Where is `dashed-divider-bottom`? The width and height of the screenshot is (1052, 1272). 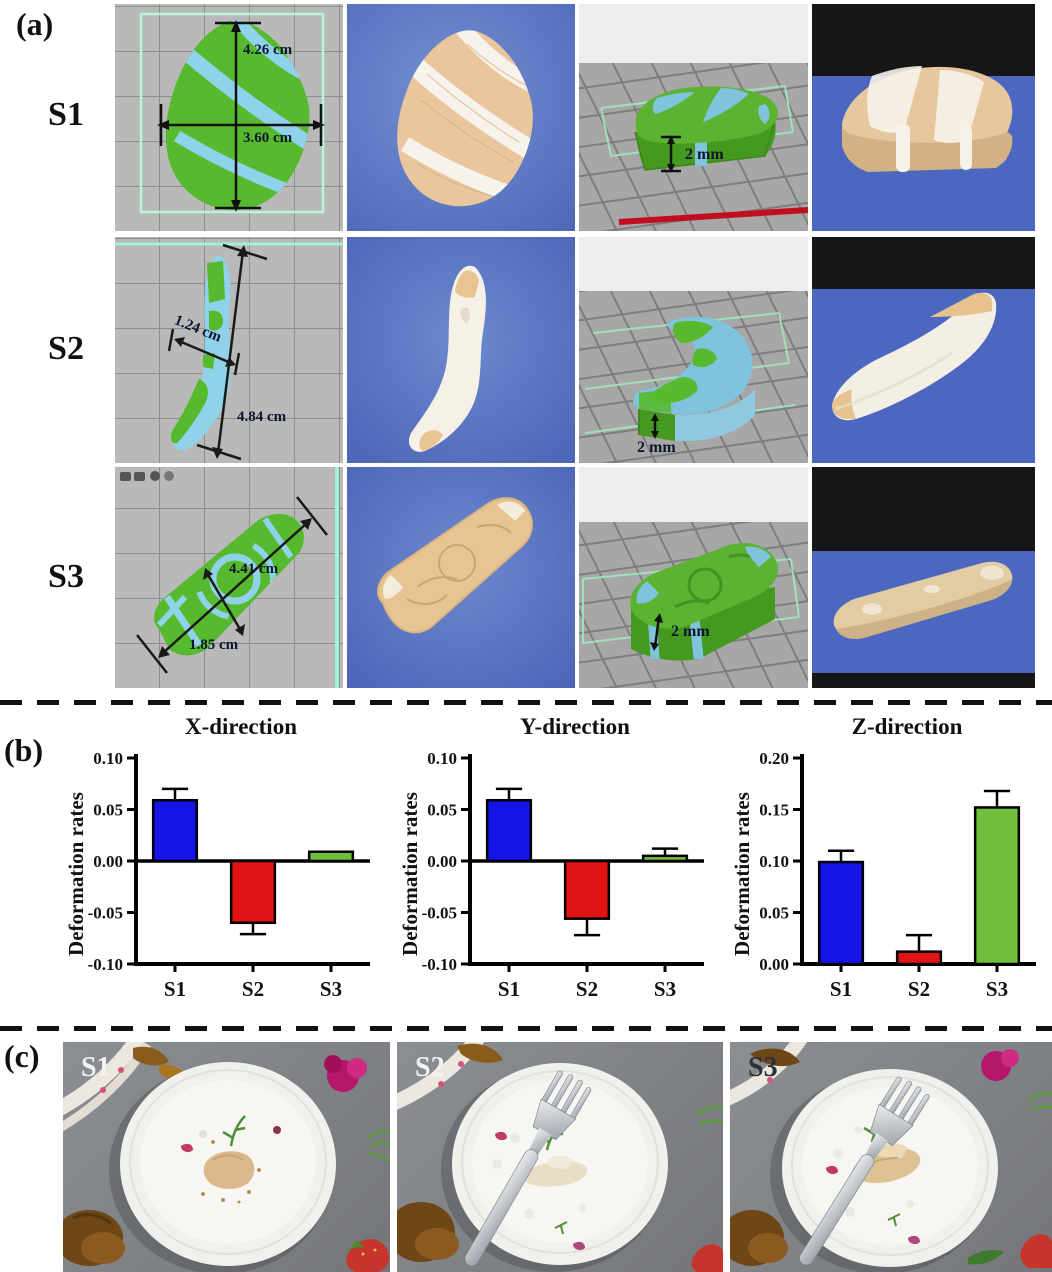 dashed-divider-bottom is located at coordinates (526, 1028).